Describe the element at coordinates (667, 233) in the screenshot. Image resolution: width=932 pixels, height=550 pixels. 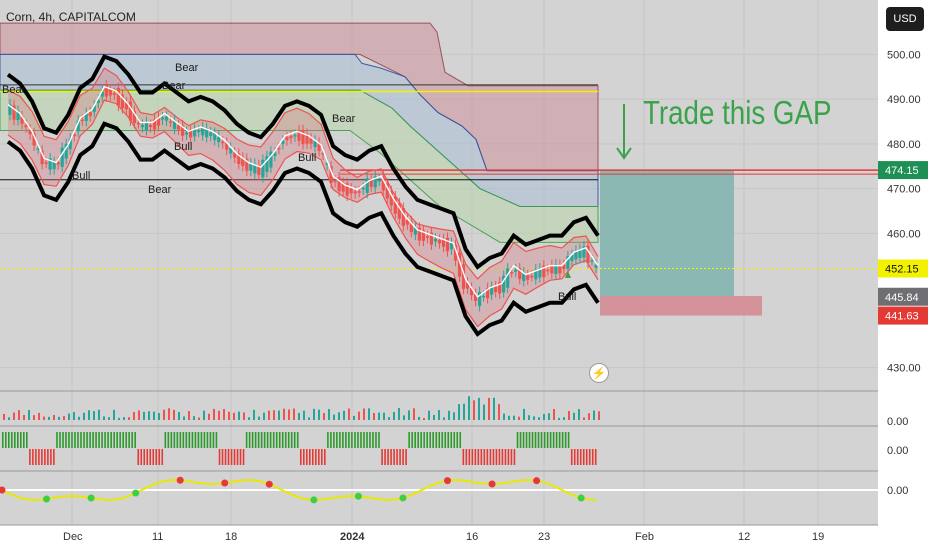
I see `target-zone` at that location.